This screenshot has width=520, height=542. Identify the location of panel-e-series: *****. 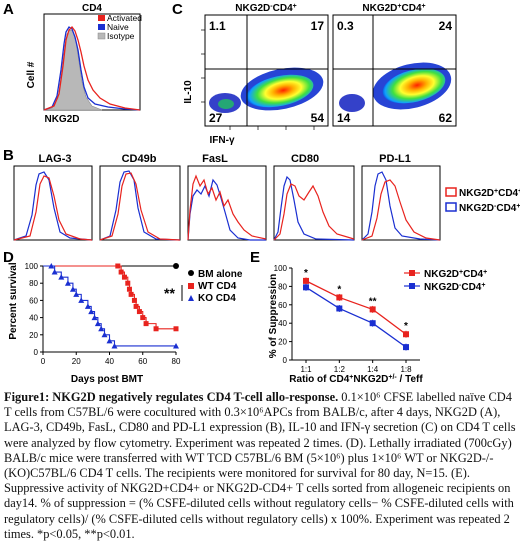
(356, 309).